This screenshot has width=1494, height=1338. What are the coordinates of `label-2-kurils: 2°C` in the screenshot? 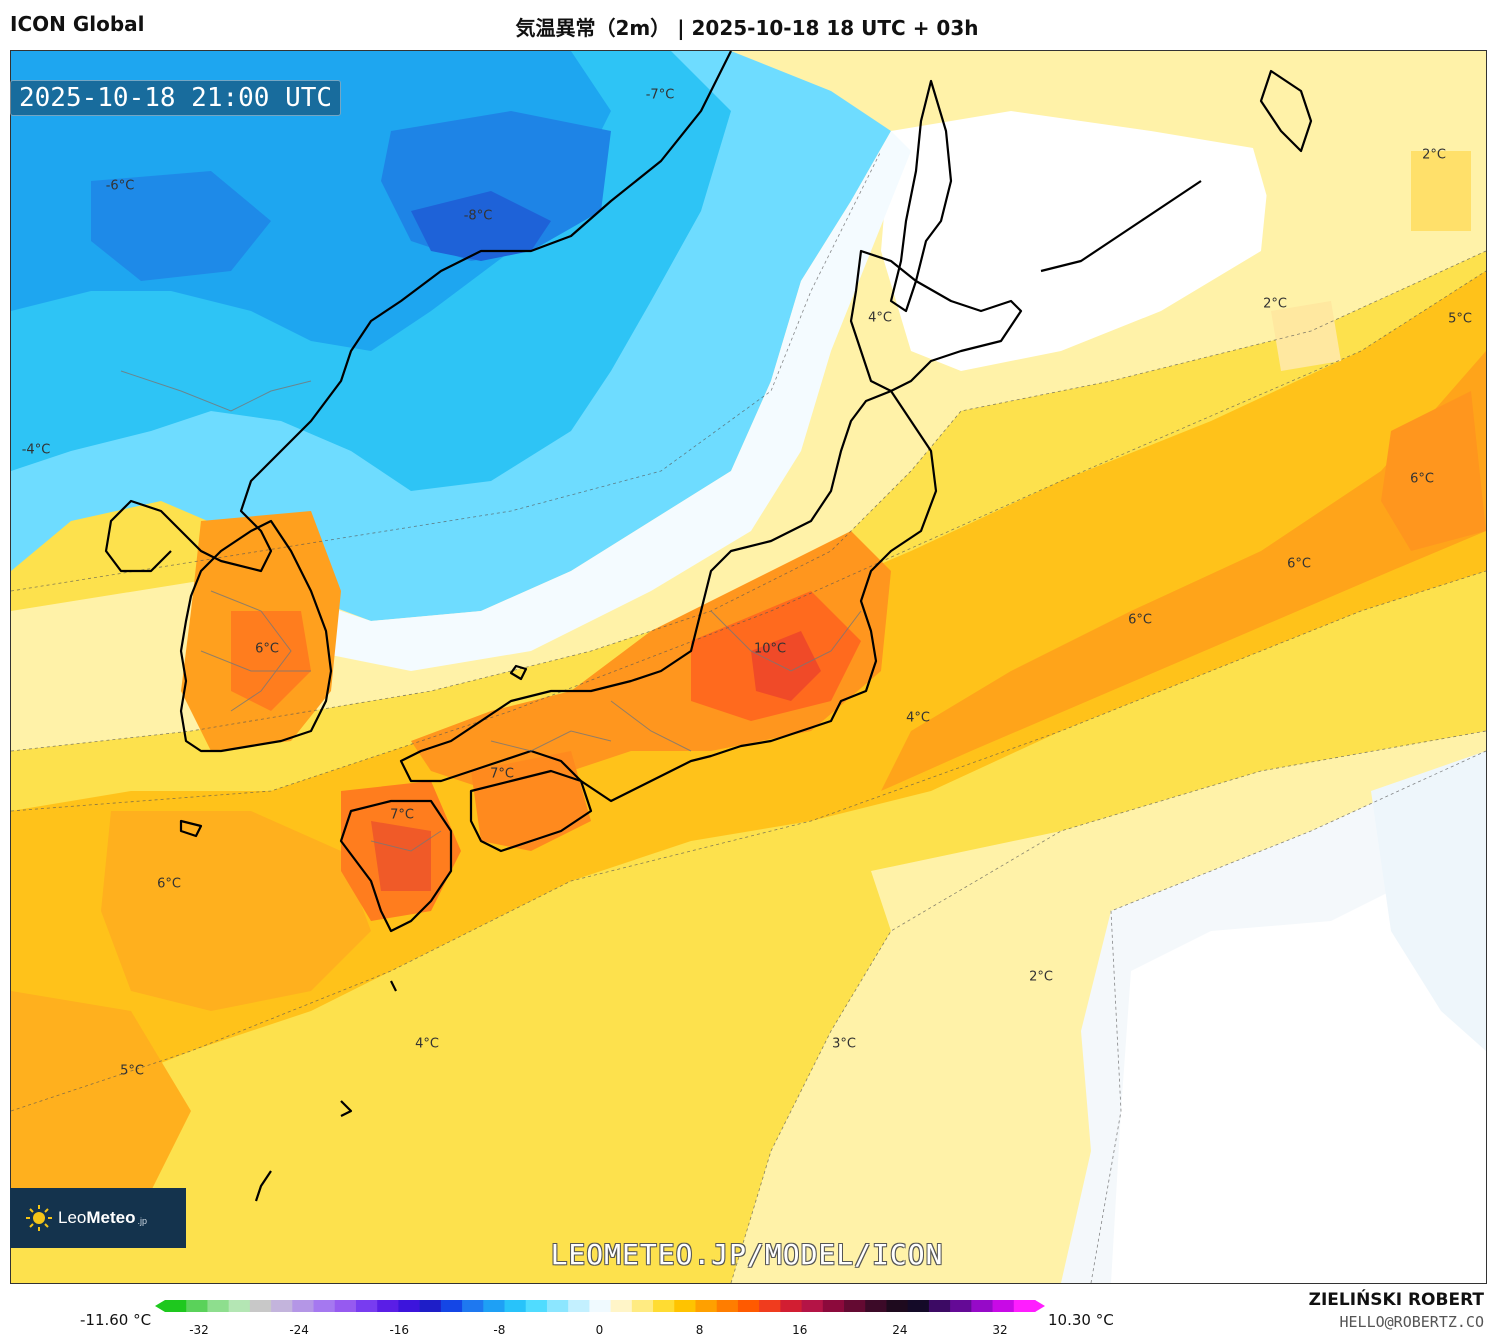 It's located at (1275, 304).